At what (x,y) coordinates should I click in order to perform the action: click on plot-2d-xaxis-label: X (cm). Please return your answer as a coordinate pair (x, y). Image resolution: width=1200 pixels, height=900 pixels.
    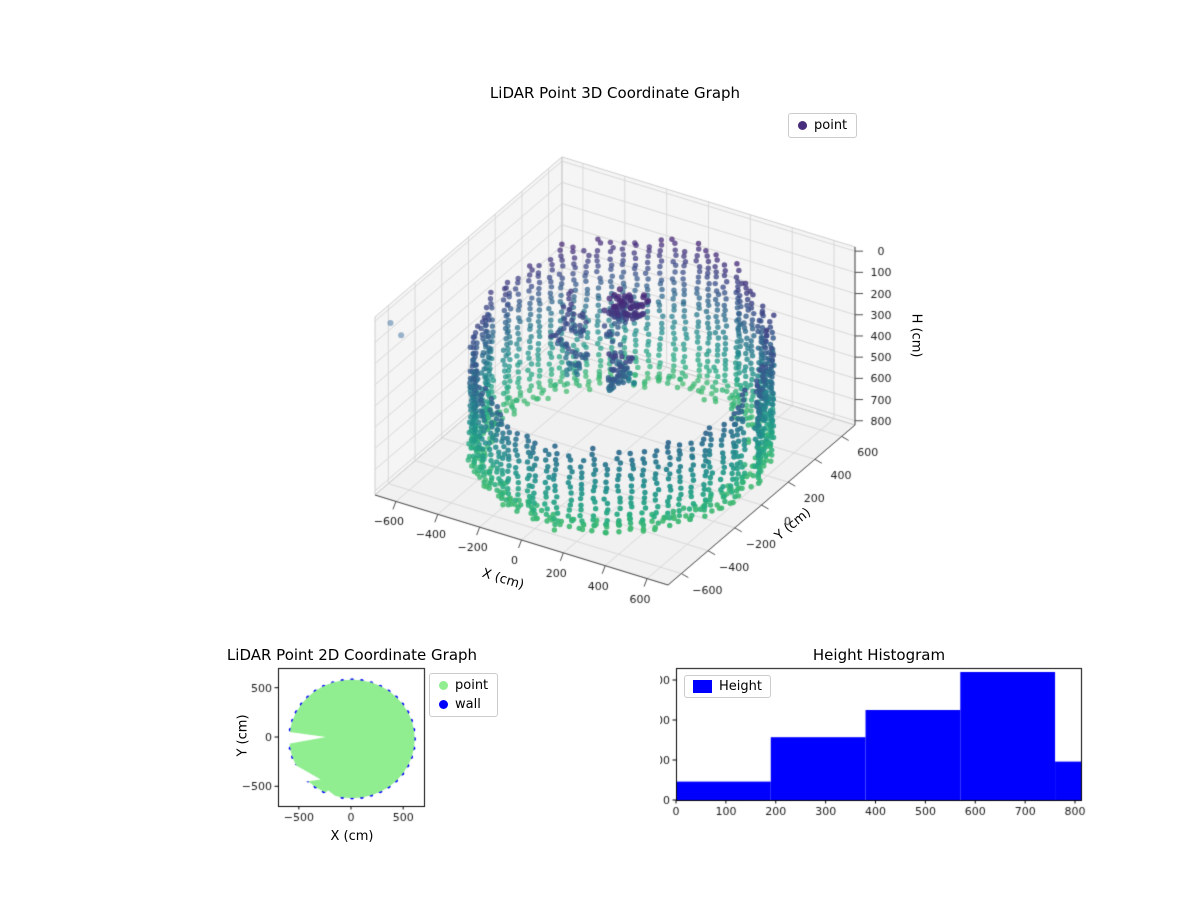
    Looking at the image, I should click on (352, 836).